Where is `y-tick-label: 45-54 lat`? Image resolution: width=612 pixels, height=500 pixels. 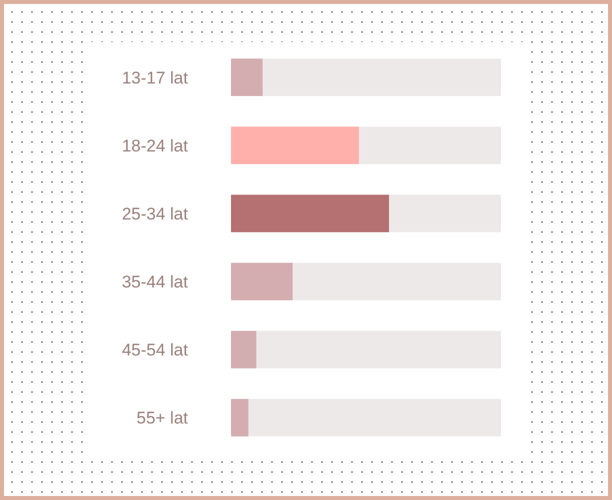 y-tick-label: 45-54 lat is located at coordinates (155, 350).